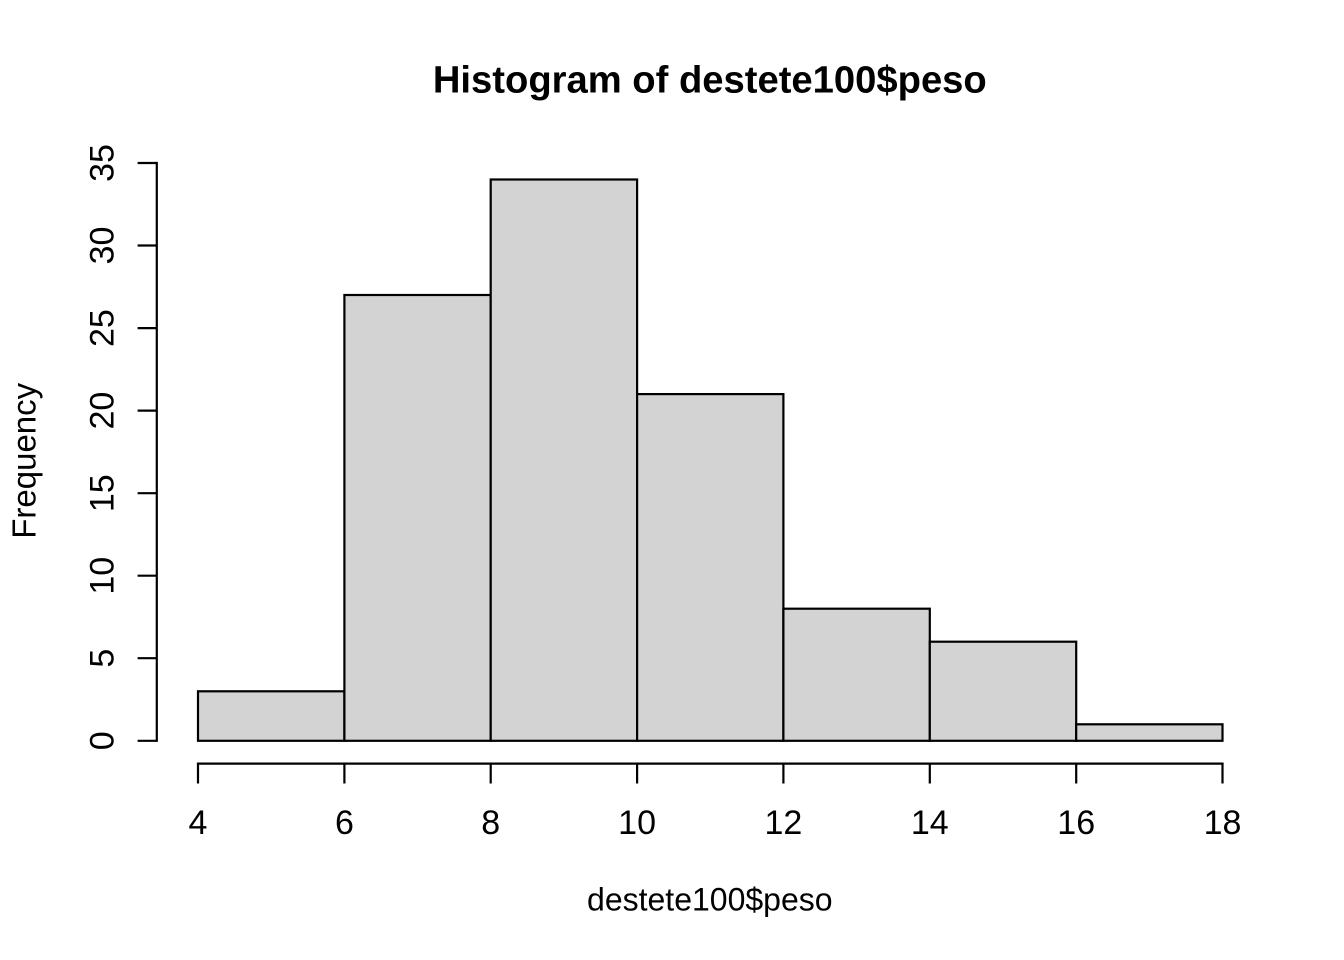  Describe the element at coordinates (198, 823) in the screenshot. I see `svg-text: 4` at that location.